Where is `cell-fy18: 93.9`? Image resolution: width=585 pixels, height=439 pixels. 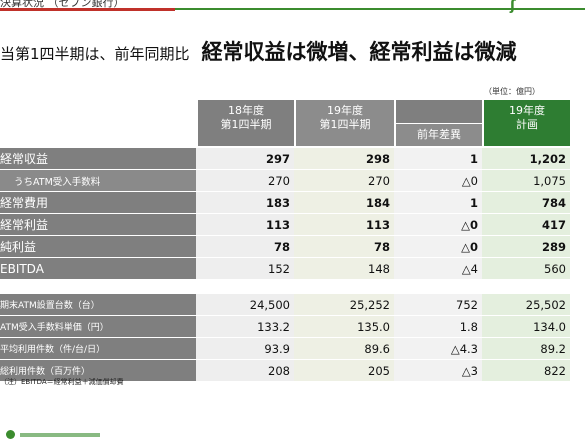
cell-fy18: 93.9 is located at coordinates (245, 348).